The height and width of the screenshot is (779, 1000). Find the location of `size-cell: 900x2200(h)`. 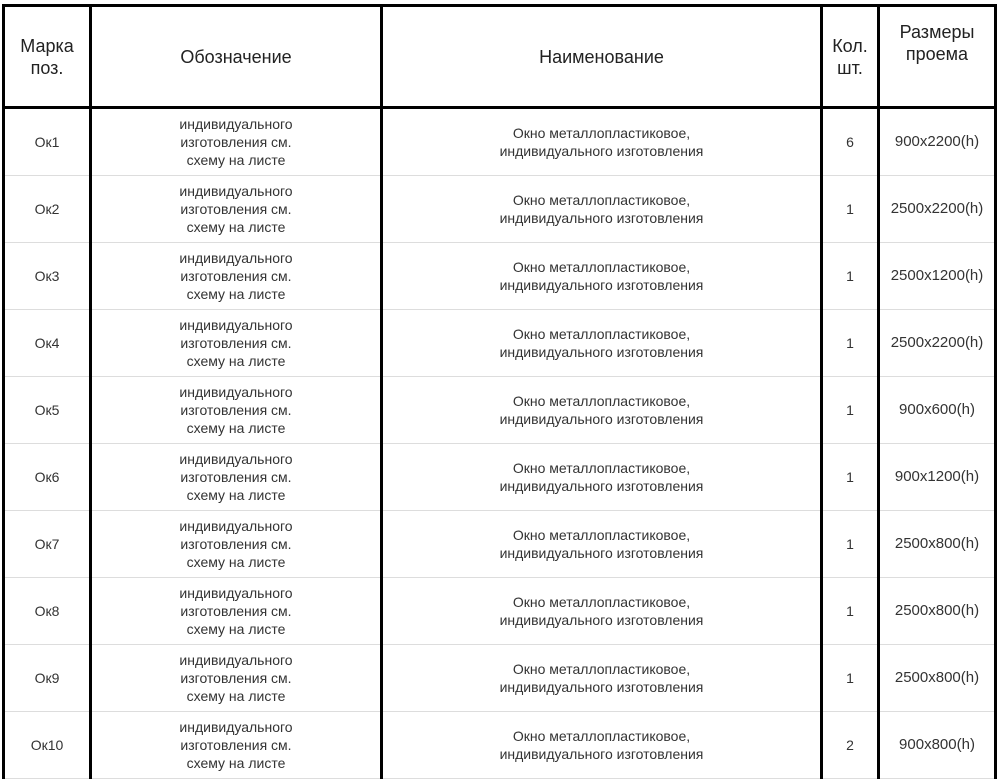

size-cell: 900x2200(h) is located at coordinates (937, 141).